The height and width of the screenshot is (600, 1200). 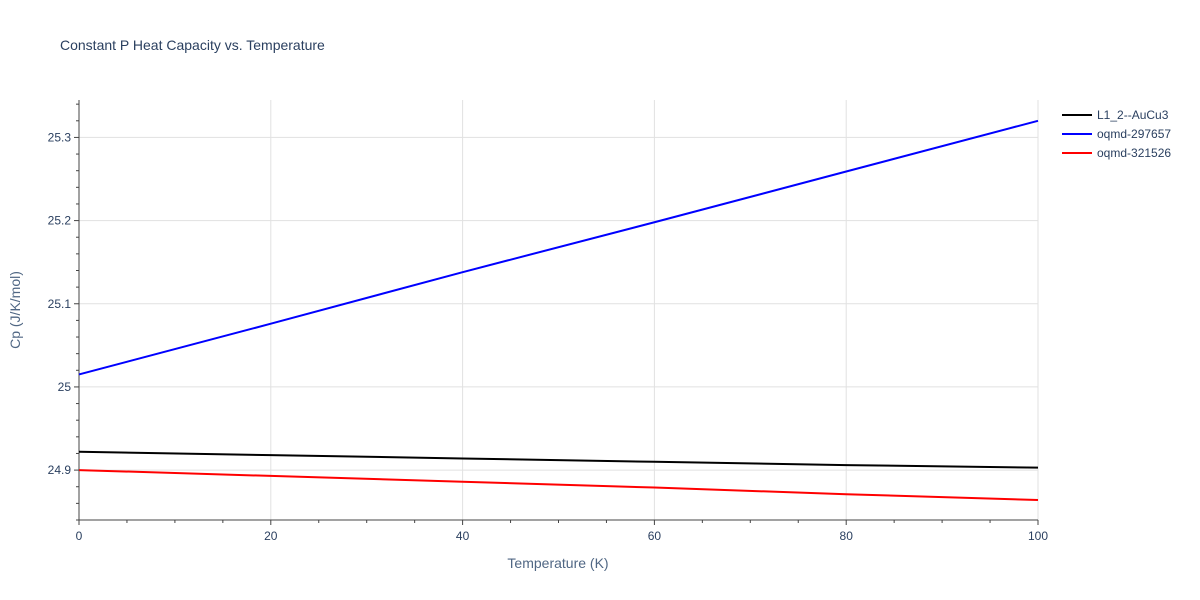 I want to click on y-tick-label: 25.3, so click(x=60, y=137).